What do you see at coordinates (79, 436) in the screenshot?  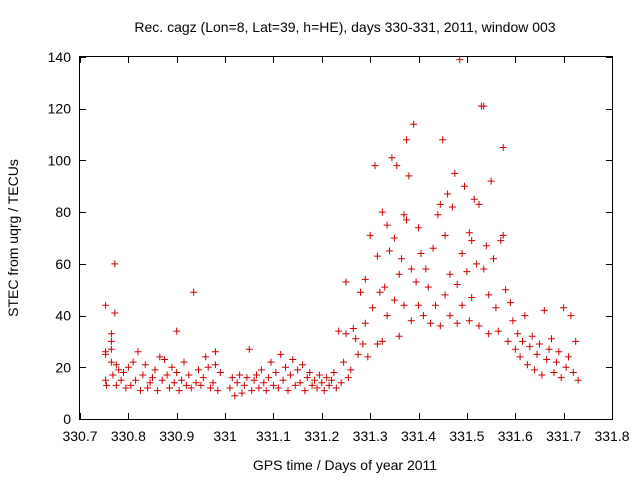 I see `x-tick-label: 330.7` at bounding box center [79, 436].